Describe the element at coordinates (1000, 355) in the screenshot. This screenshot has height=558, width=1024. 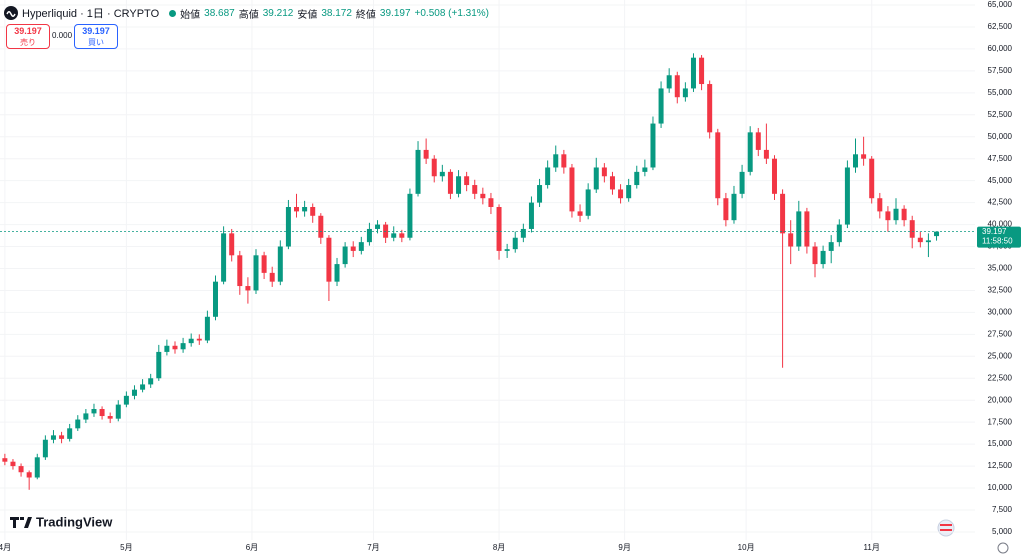
I see `y-tick-label: 25,000` at that location.